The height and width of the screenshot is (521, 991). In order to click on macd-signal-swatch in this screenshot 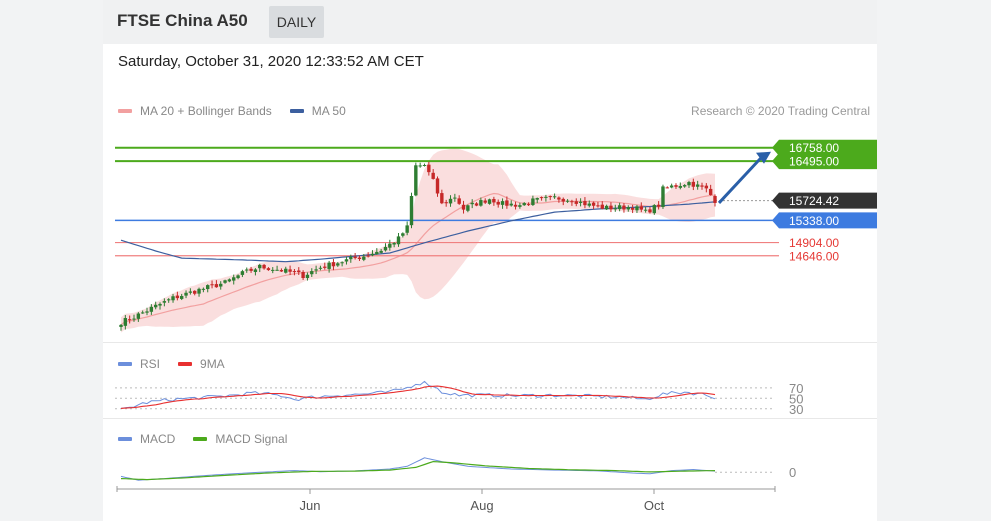, I will do `click(200, 439)`.